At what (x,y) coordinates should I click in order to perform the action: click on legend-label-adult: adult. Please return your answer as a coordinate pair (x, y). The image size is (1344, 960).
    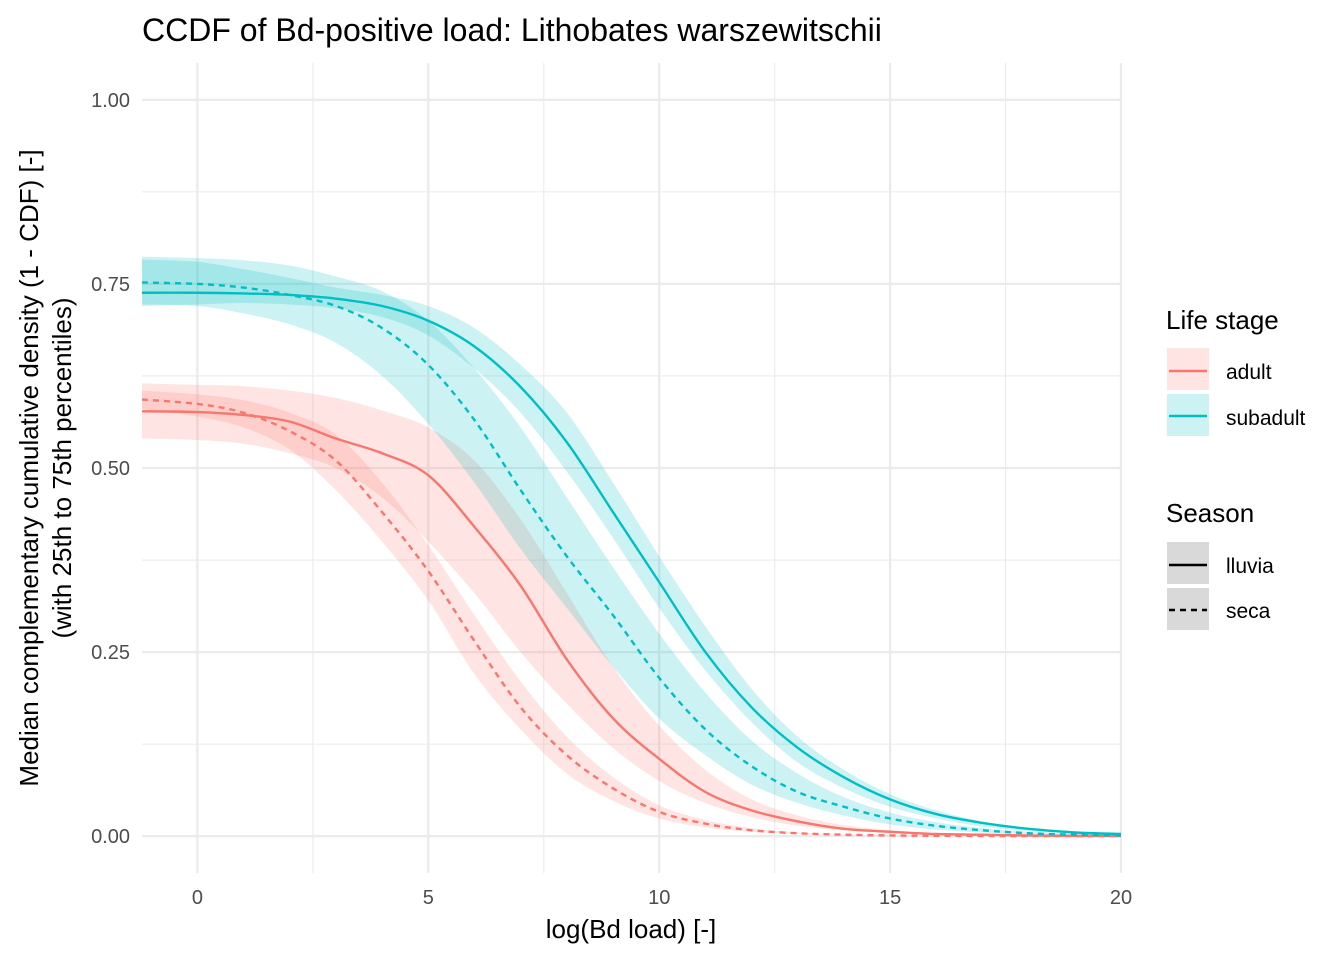
    Looking at the image, I should click on (1249, 372).